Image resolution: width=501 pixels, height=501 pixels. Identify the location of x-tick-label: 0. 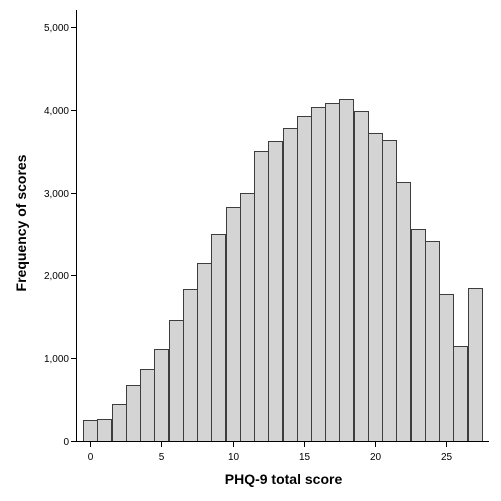
(91, 457).